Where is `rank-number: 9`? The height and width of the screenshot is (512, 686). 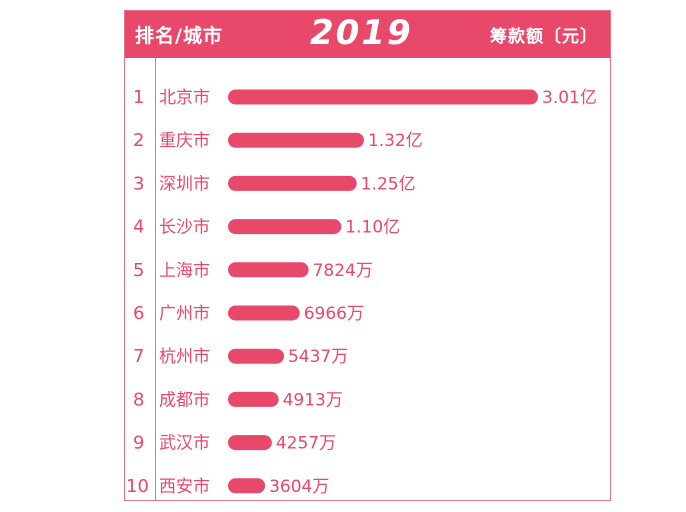 rank-number: 9 is located at coordinates (138, 443).